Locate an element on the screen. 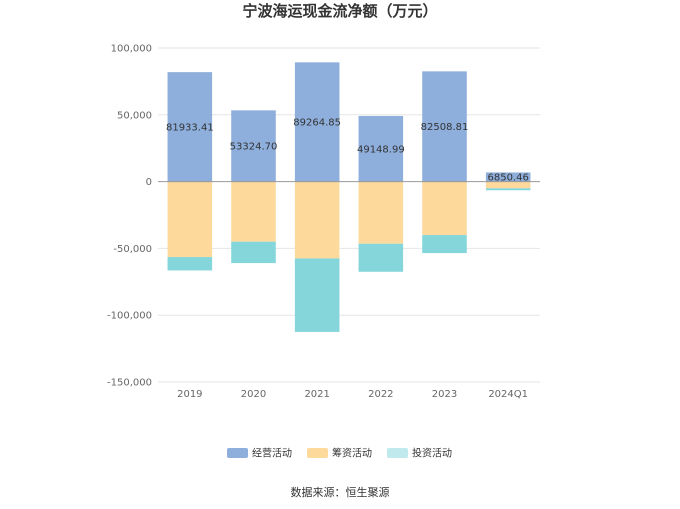 The width and height of the screenshot is (680, 509). legend-swatch-投资活动 is located at coordinates (397, 453).